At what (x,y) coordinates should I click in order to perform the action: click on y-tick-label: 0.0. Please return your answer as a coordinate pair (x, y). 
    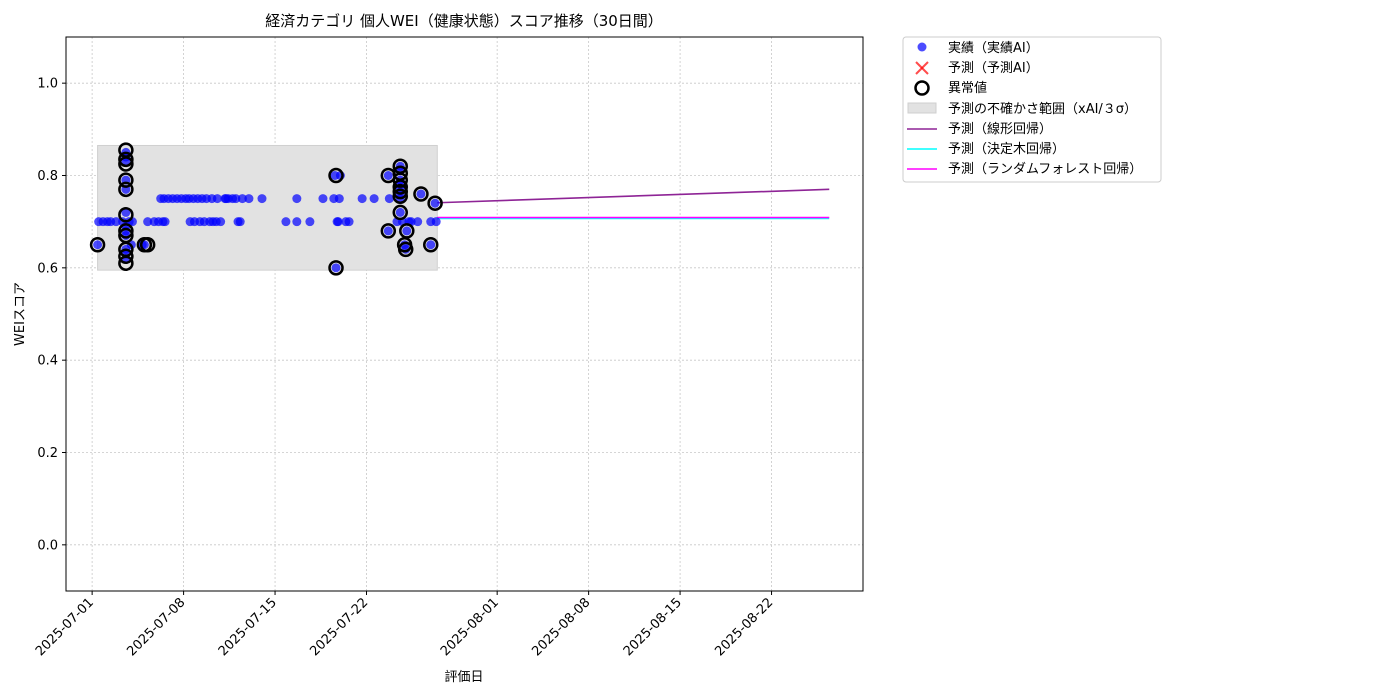
    Looking at the image, I should click on (47, 545).